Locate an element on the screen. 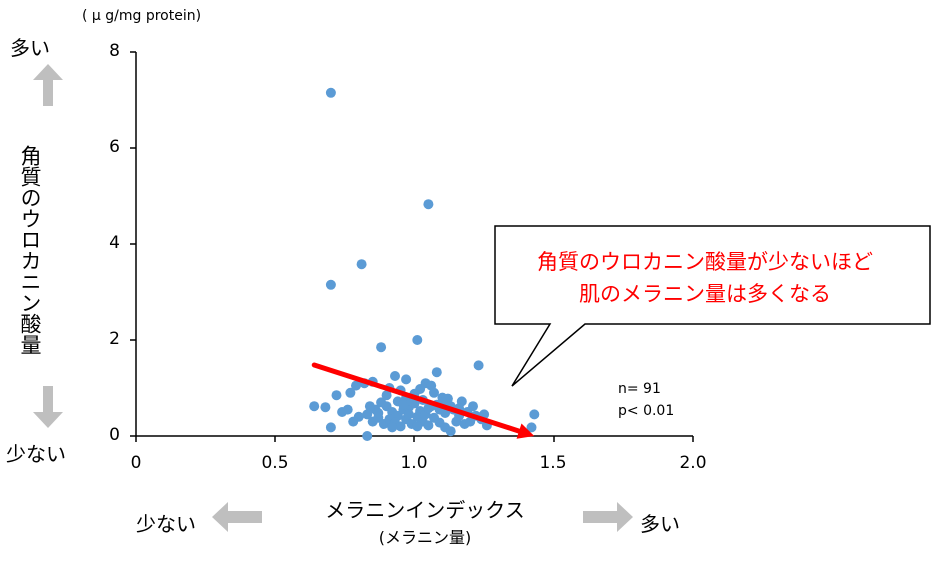 The image size is (940, 563). x-tick-1.0: 1.0 is located at coordinates (414, 463).